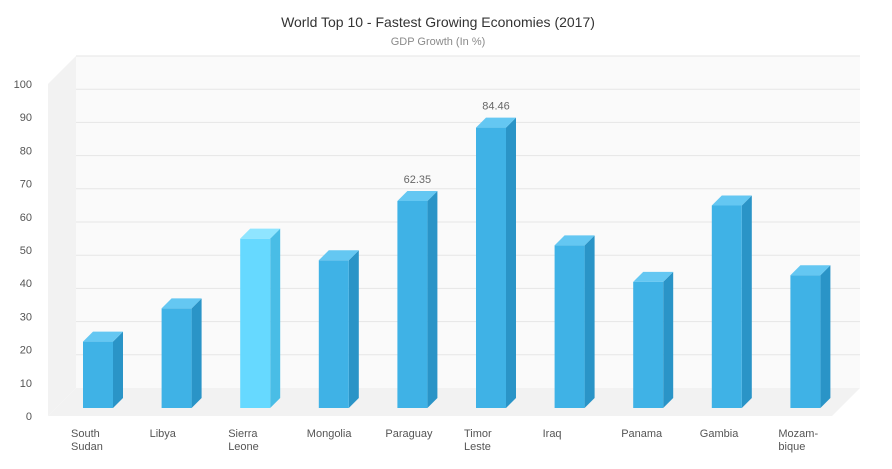 The image size is (892, 469). Describe the element at coordinates (552, 434) in the screenshot. I see `x-tick-label: Iraq` at that location.